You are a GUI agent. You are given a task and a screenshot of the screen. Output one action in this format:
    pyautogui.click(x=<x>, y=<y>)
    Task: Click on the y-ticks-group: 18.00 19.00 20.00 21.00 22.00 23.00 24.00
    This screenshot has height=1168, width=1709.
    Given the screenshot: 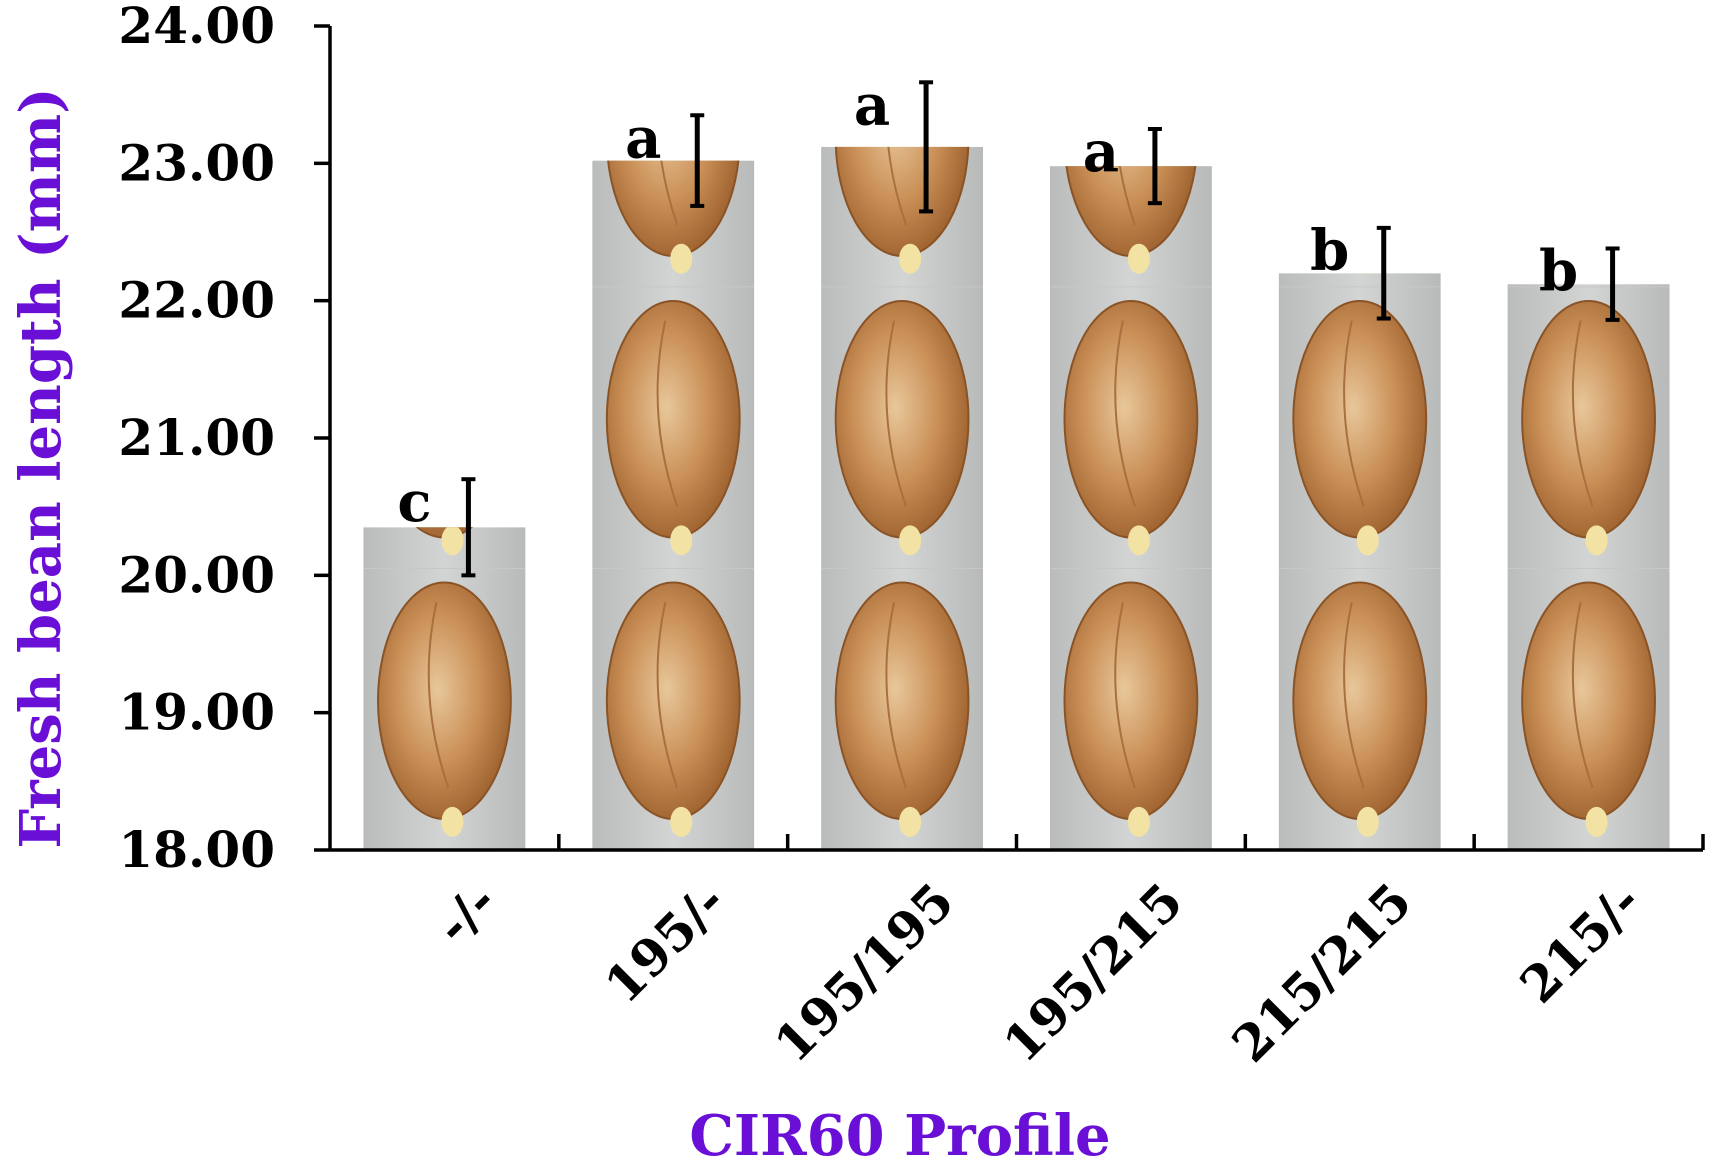 What is the action you would take?
    pyautogui.click(x=224, y=439)
    